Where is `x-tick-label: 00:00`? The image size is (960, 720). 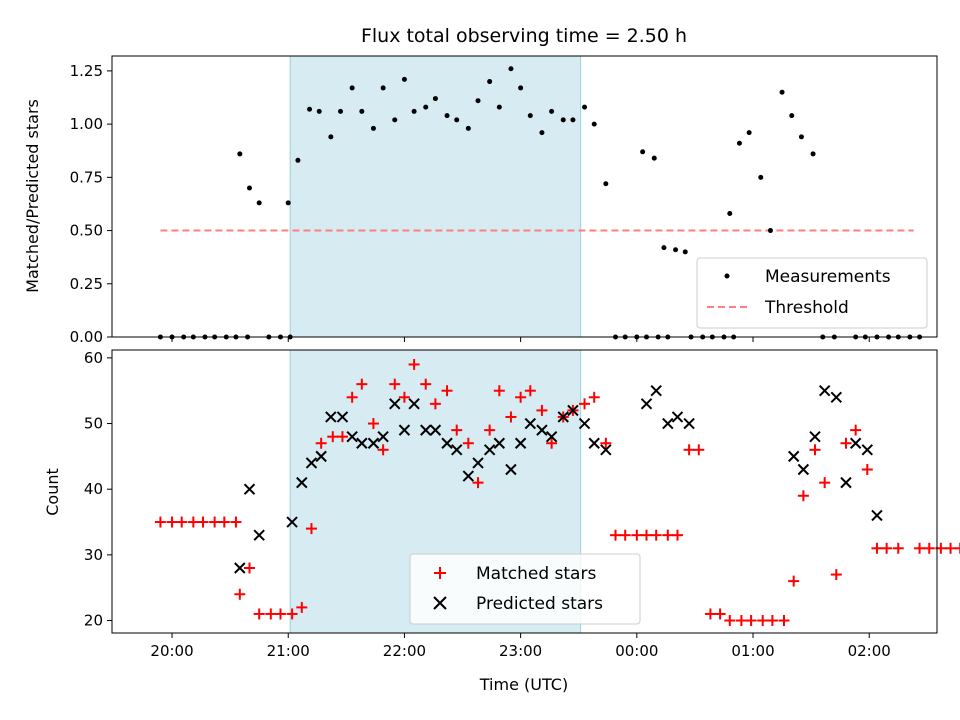
x-tick-label: 00:00 is located at coordinates (636, 651).